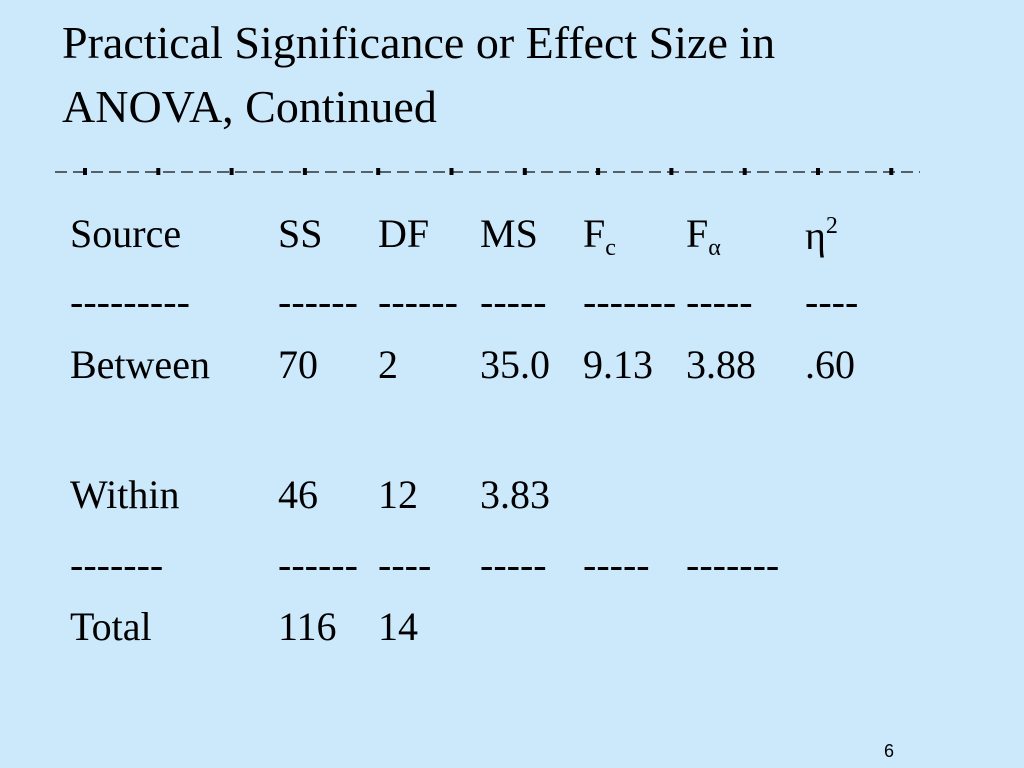 This screenshot has height=768, width=1024. What do you see at coordinates (126, 233) in the screenshot?
I see `header-cell: Source` at bounding box center [126, 233].